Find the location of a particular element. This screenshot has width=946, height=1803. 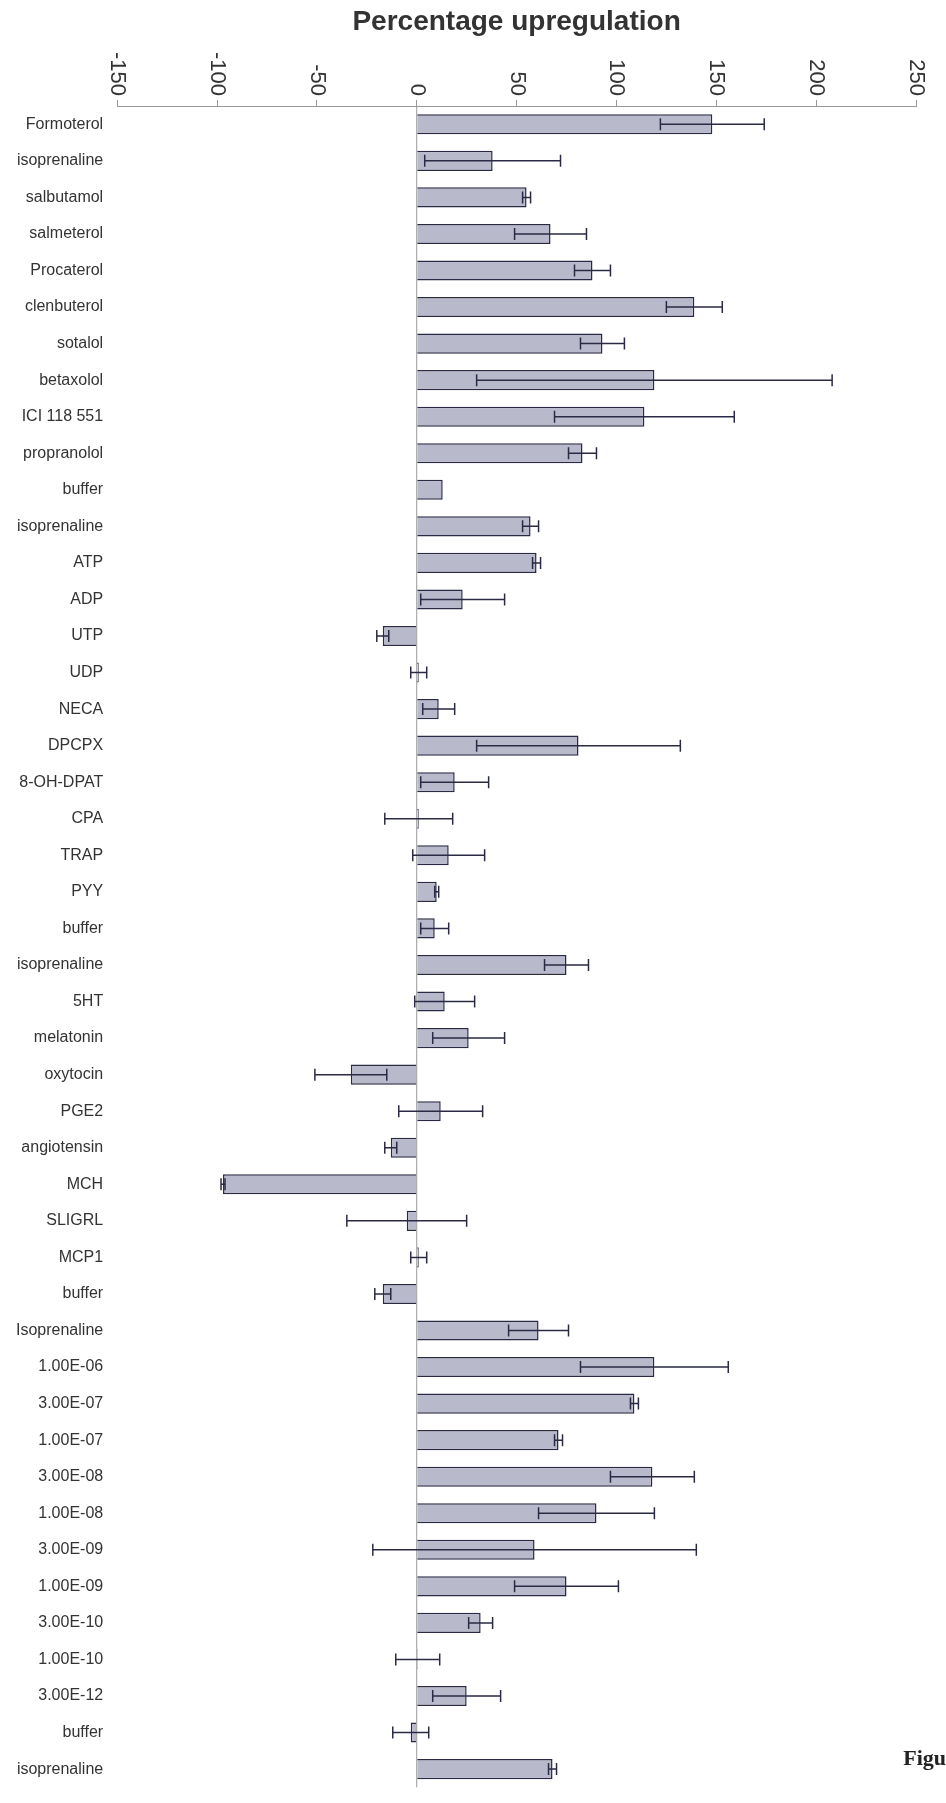

y-tick-label: CPA is located at coordinates (87, 818).